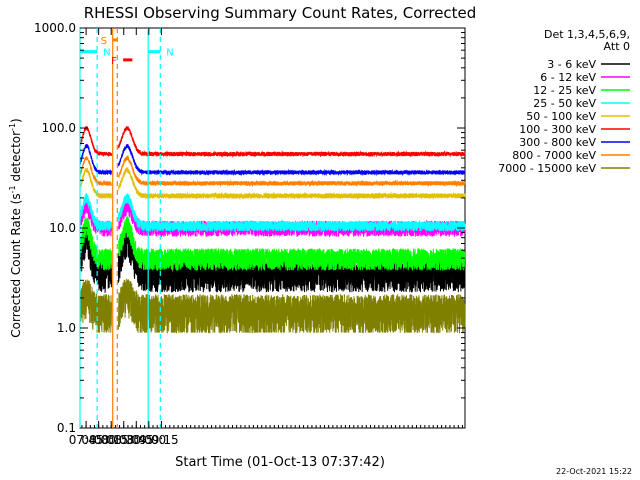  I want to click on x-axis-label: Start Time (01-Oct-13 07:37:42), so click(280, 462).